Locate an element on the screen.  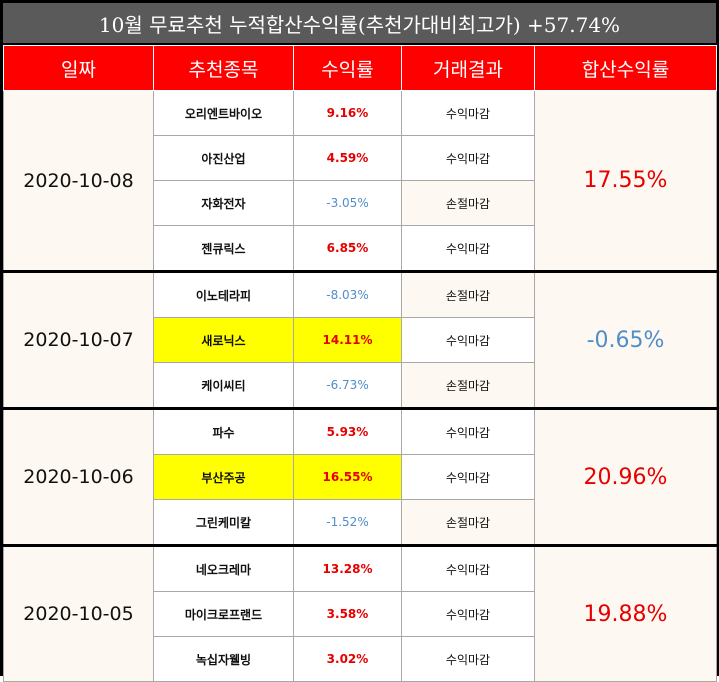
stock-name: 아진산업 is located at coordinates (223, 158).